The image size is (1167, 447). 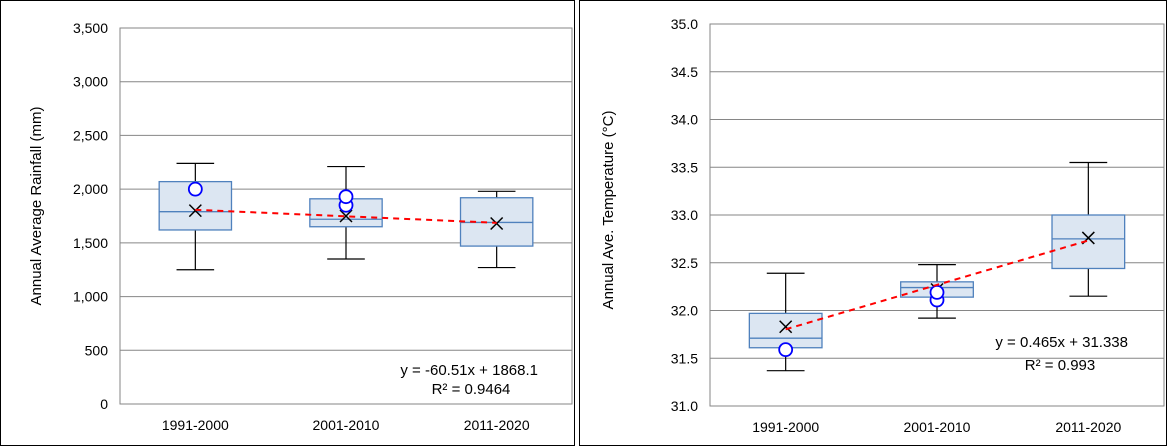 What do you see at coordinates (90, 135) in the screenshot?
I see `rainfall-y-tick-label: 2,500` at bounding box center [90, 135].